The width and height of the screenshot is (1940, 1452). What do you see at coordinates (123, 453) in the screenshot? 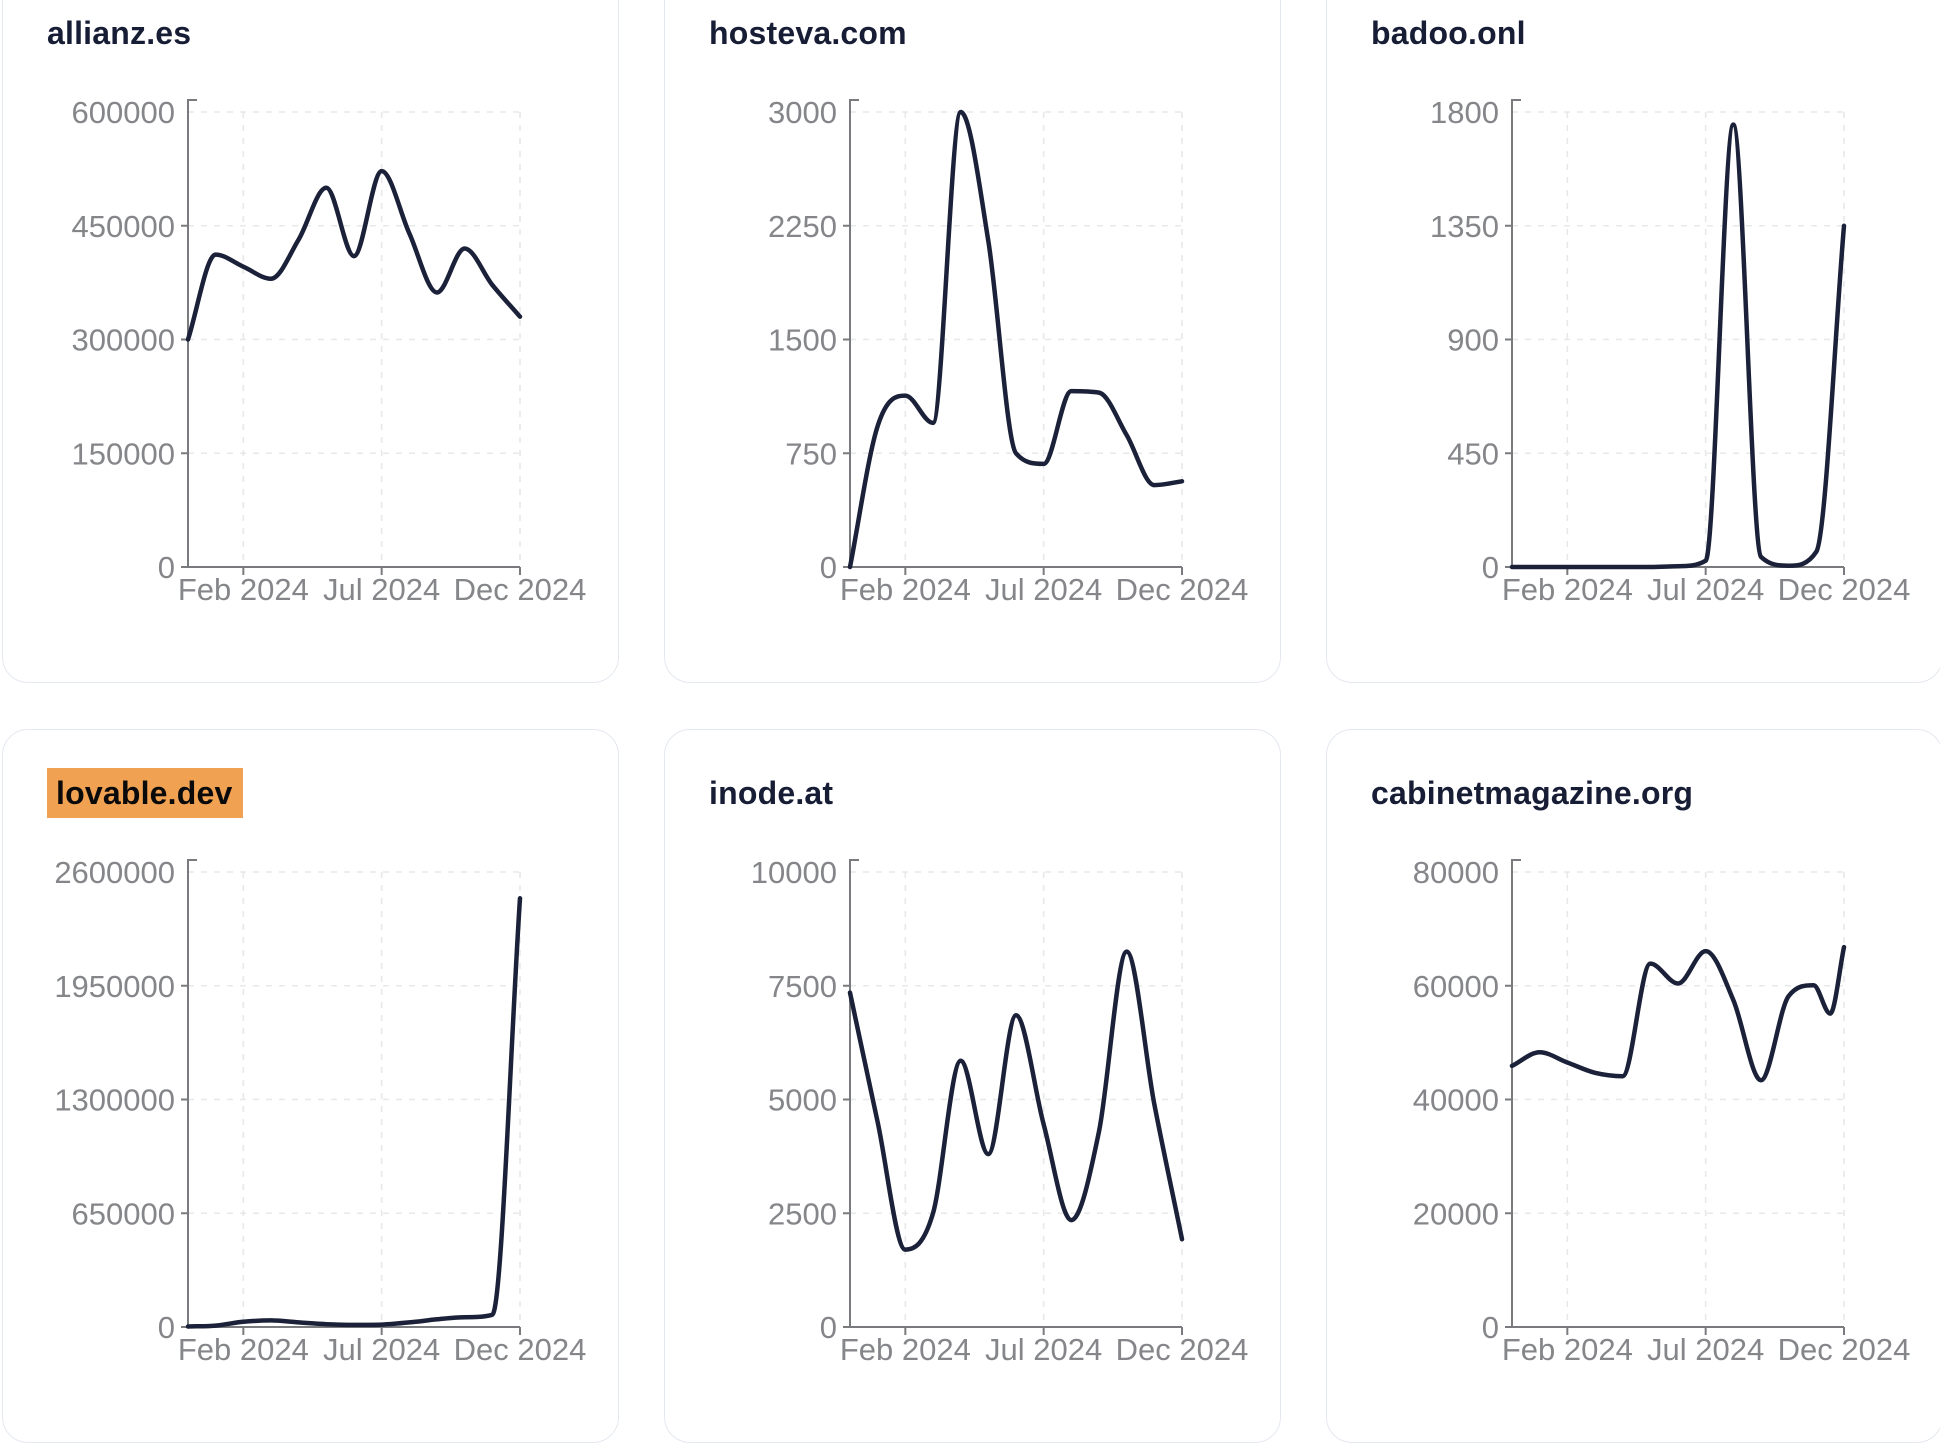
I see `y-axis-tick-label: 150000` at bounding box center [123, 453].